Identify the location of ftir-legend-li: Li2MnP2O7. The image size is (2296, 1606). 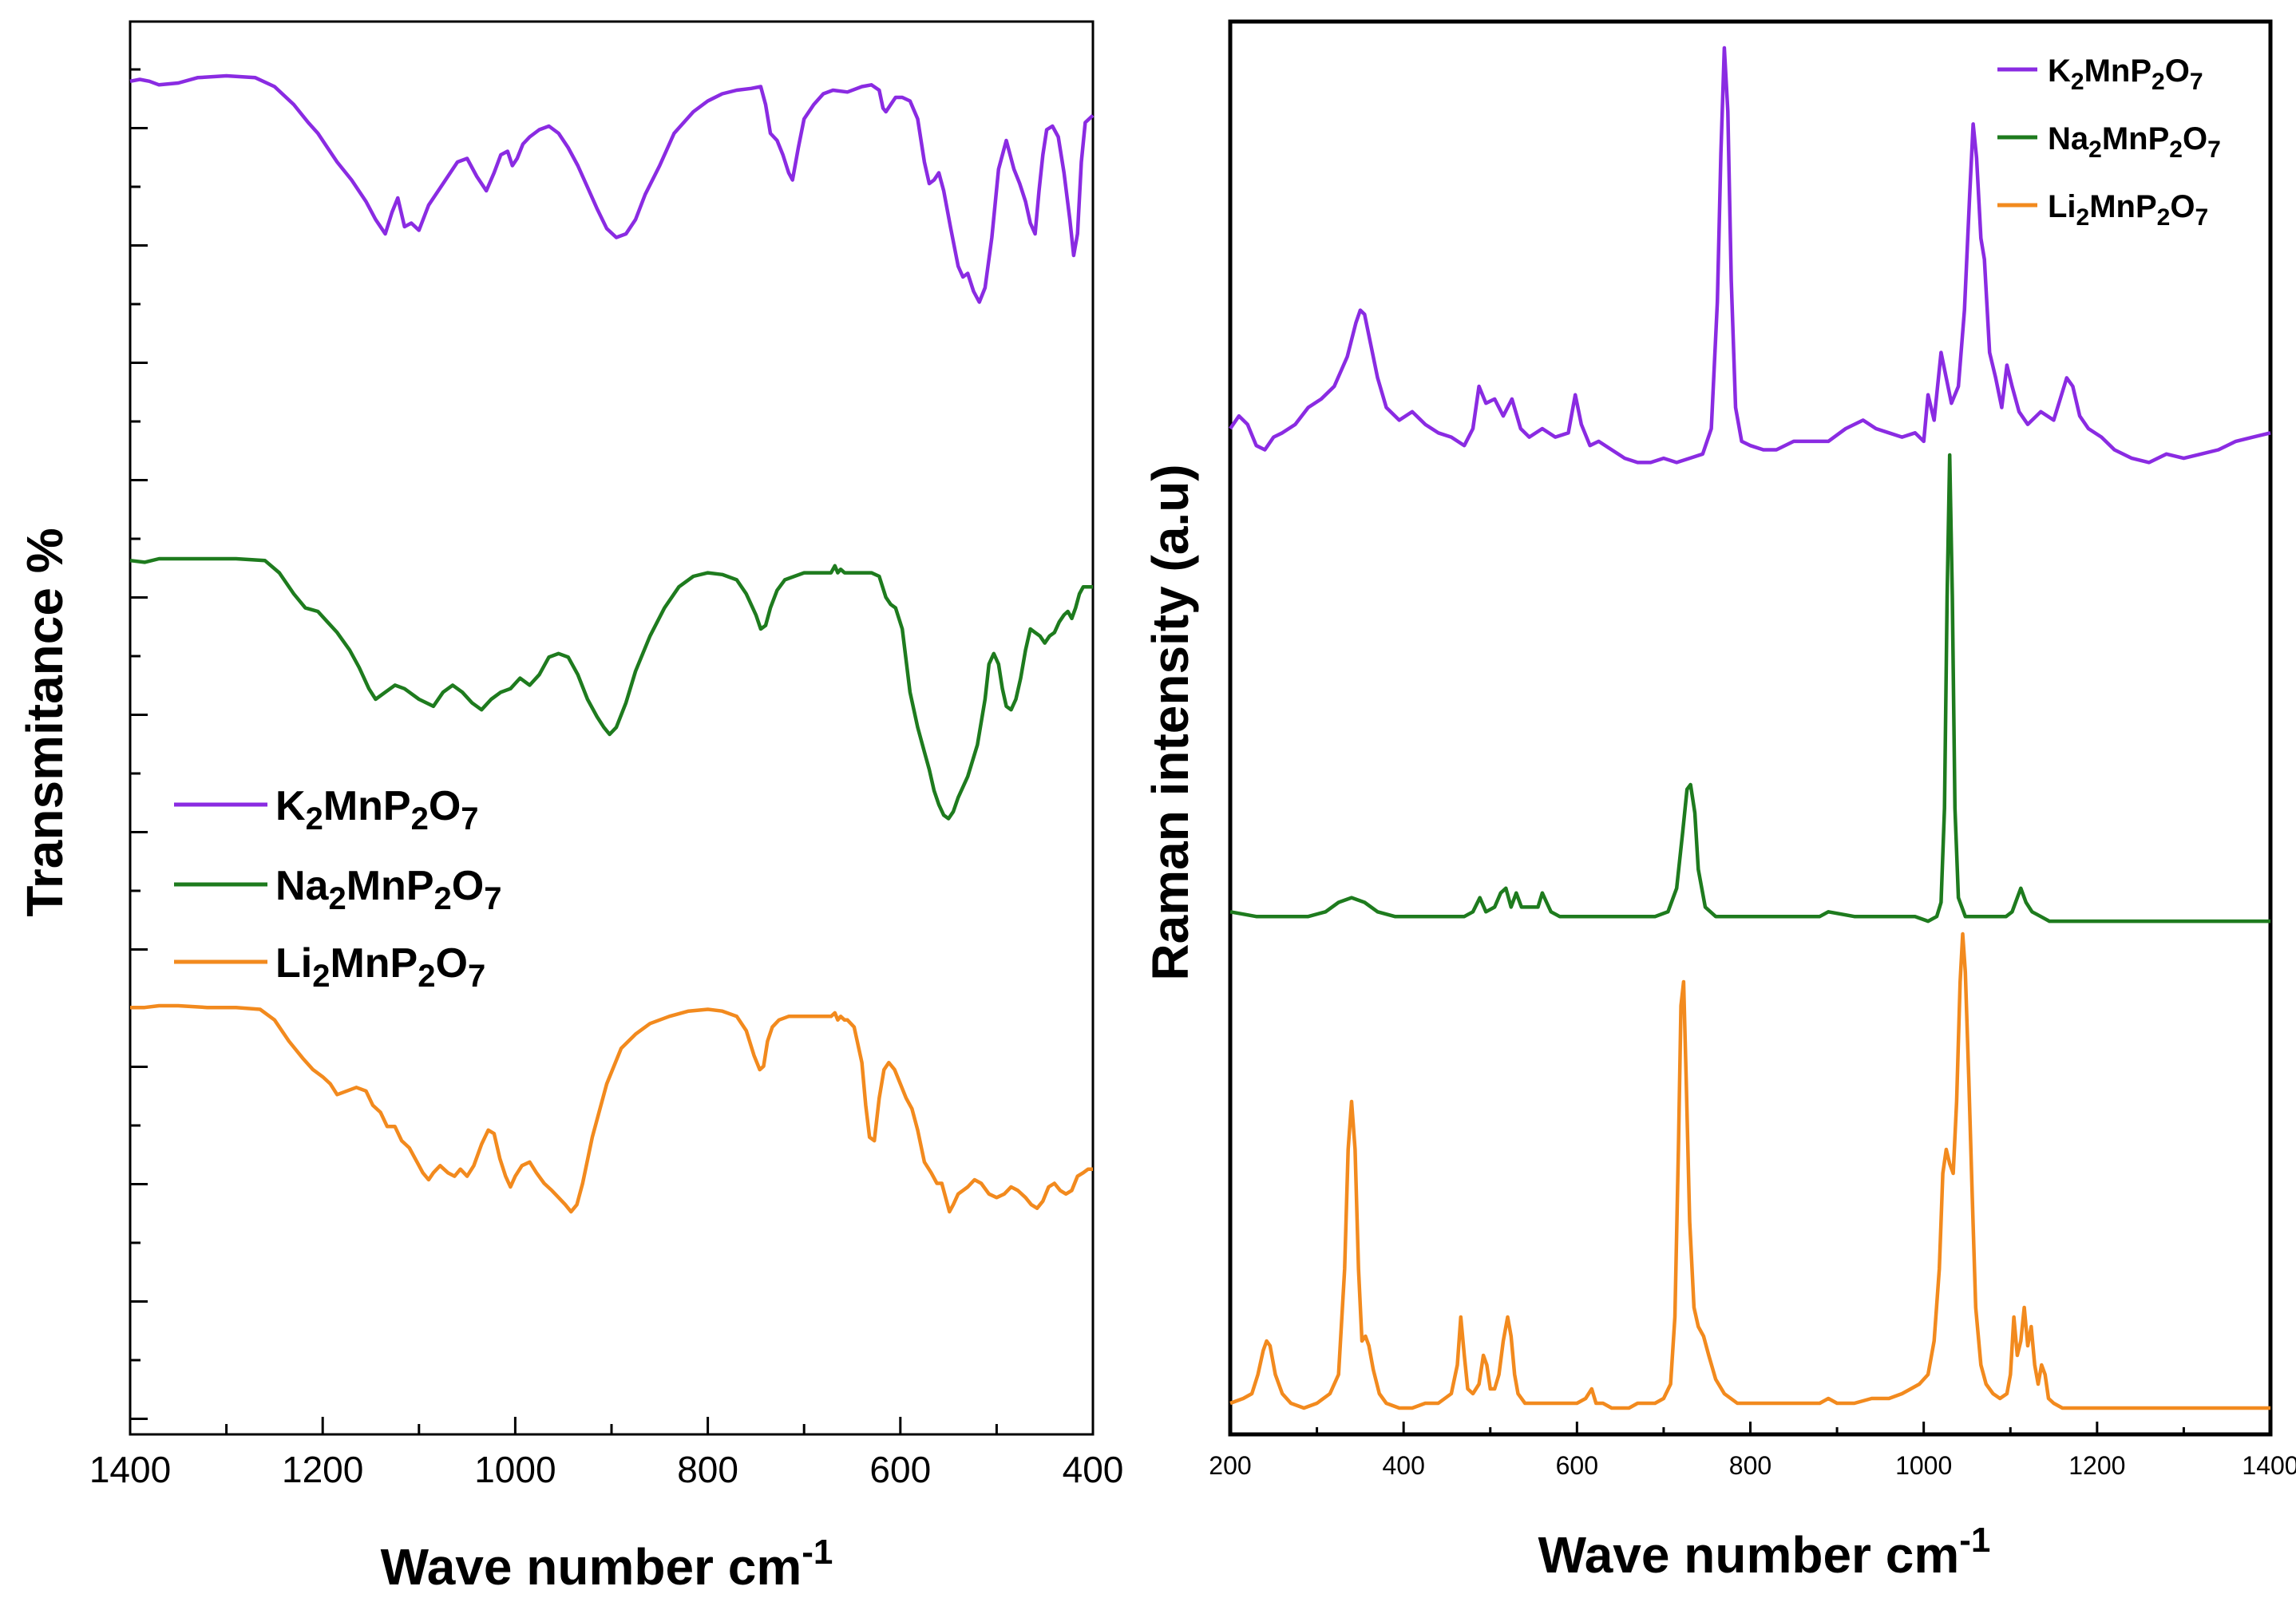
(380, 967).